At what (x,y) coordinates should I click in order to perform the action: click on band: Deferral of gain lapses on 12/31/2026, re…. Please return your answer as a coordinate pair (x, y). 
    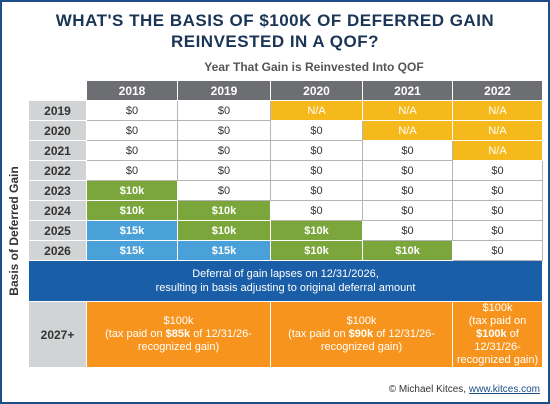
    Looking at the image, I should click on (285, 281).